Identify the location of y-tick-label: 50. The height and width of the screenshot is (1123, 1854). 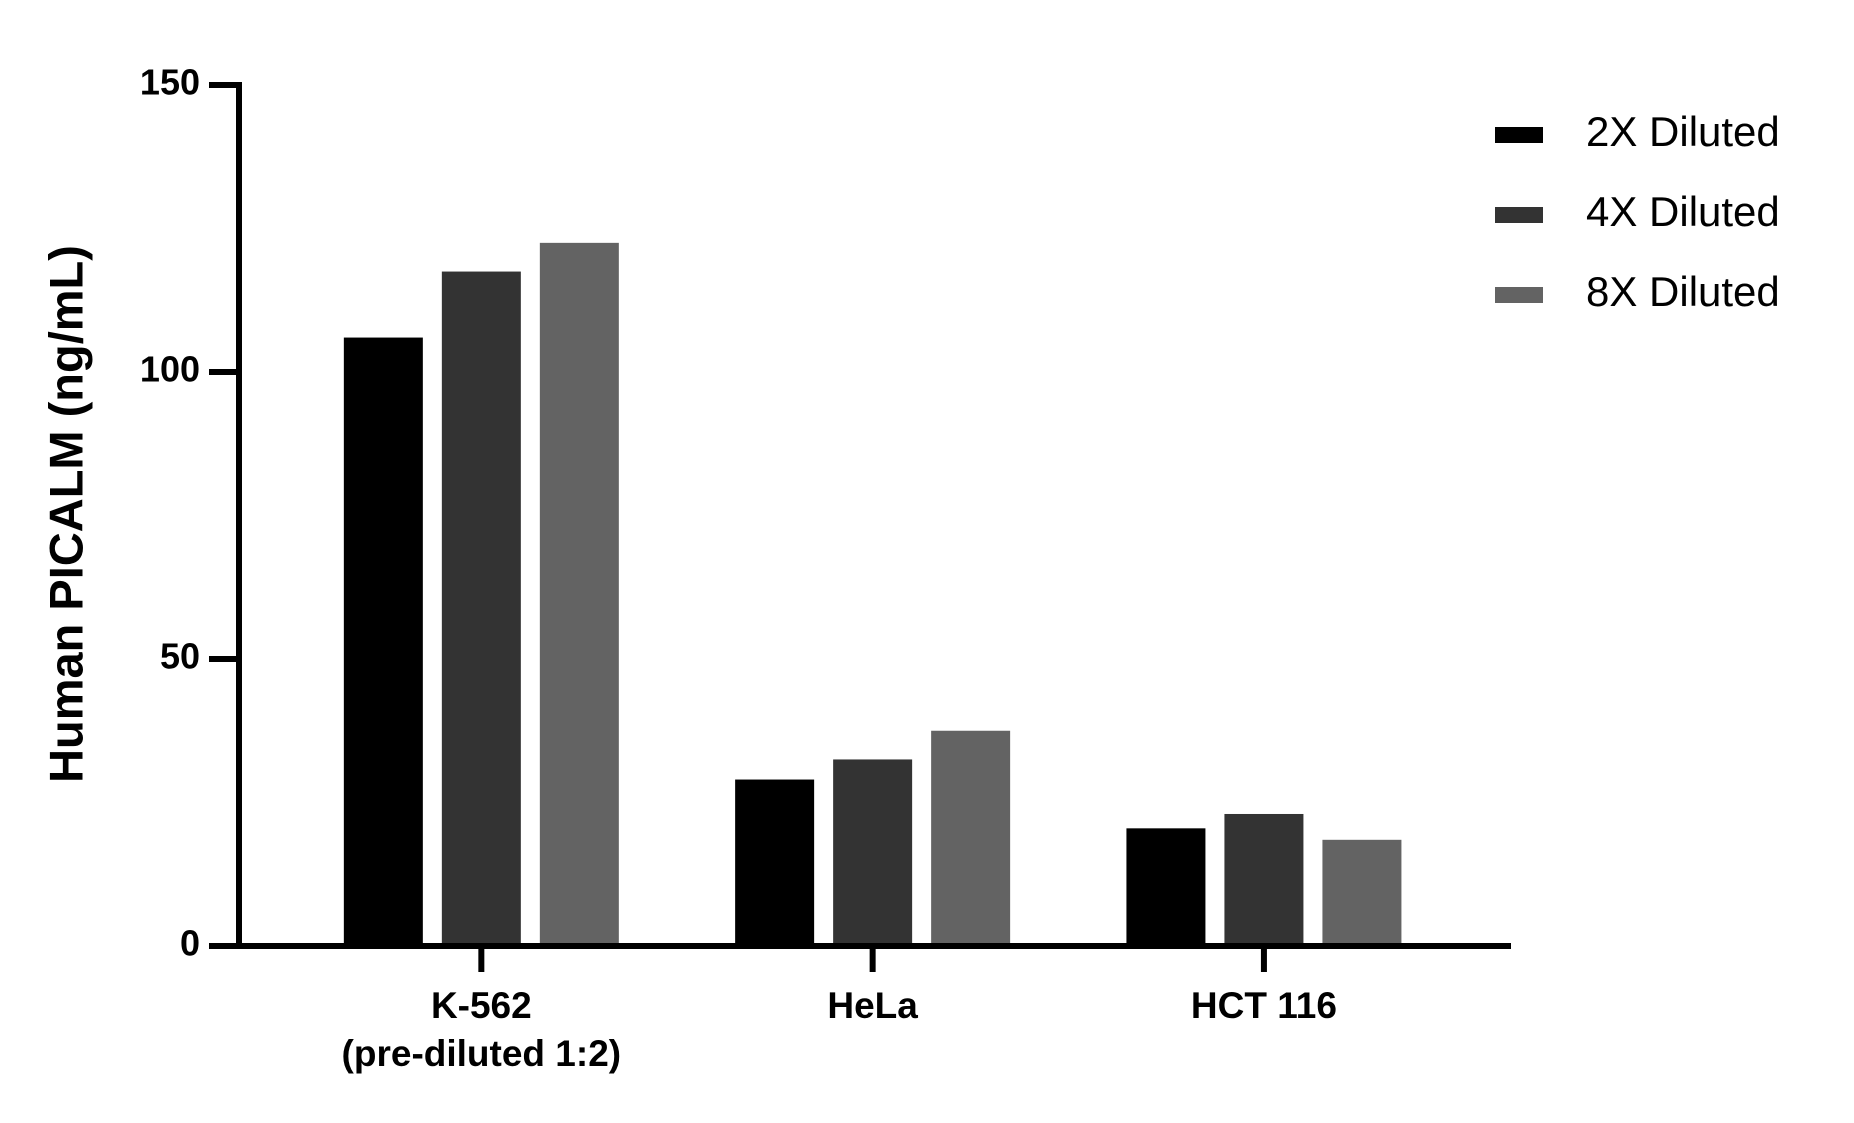
(180, 656).